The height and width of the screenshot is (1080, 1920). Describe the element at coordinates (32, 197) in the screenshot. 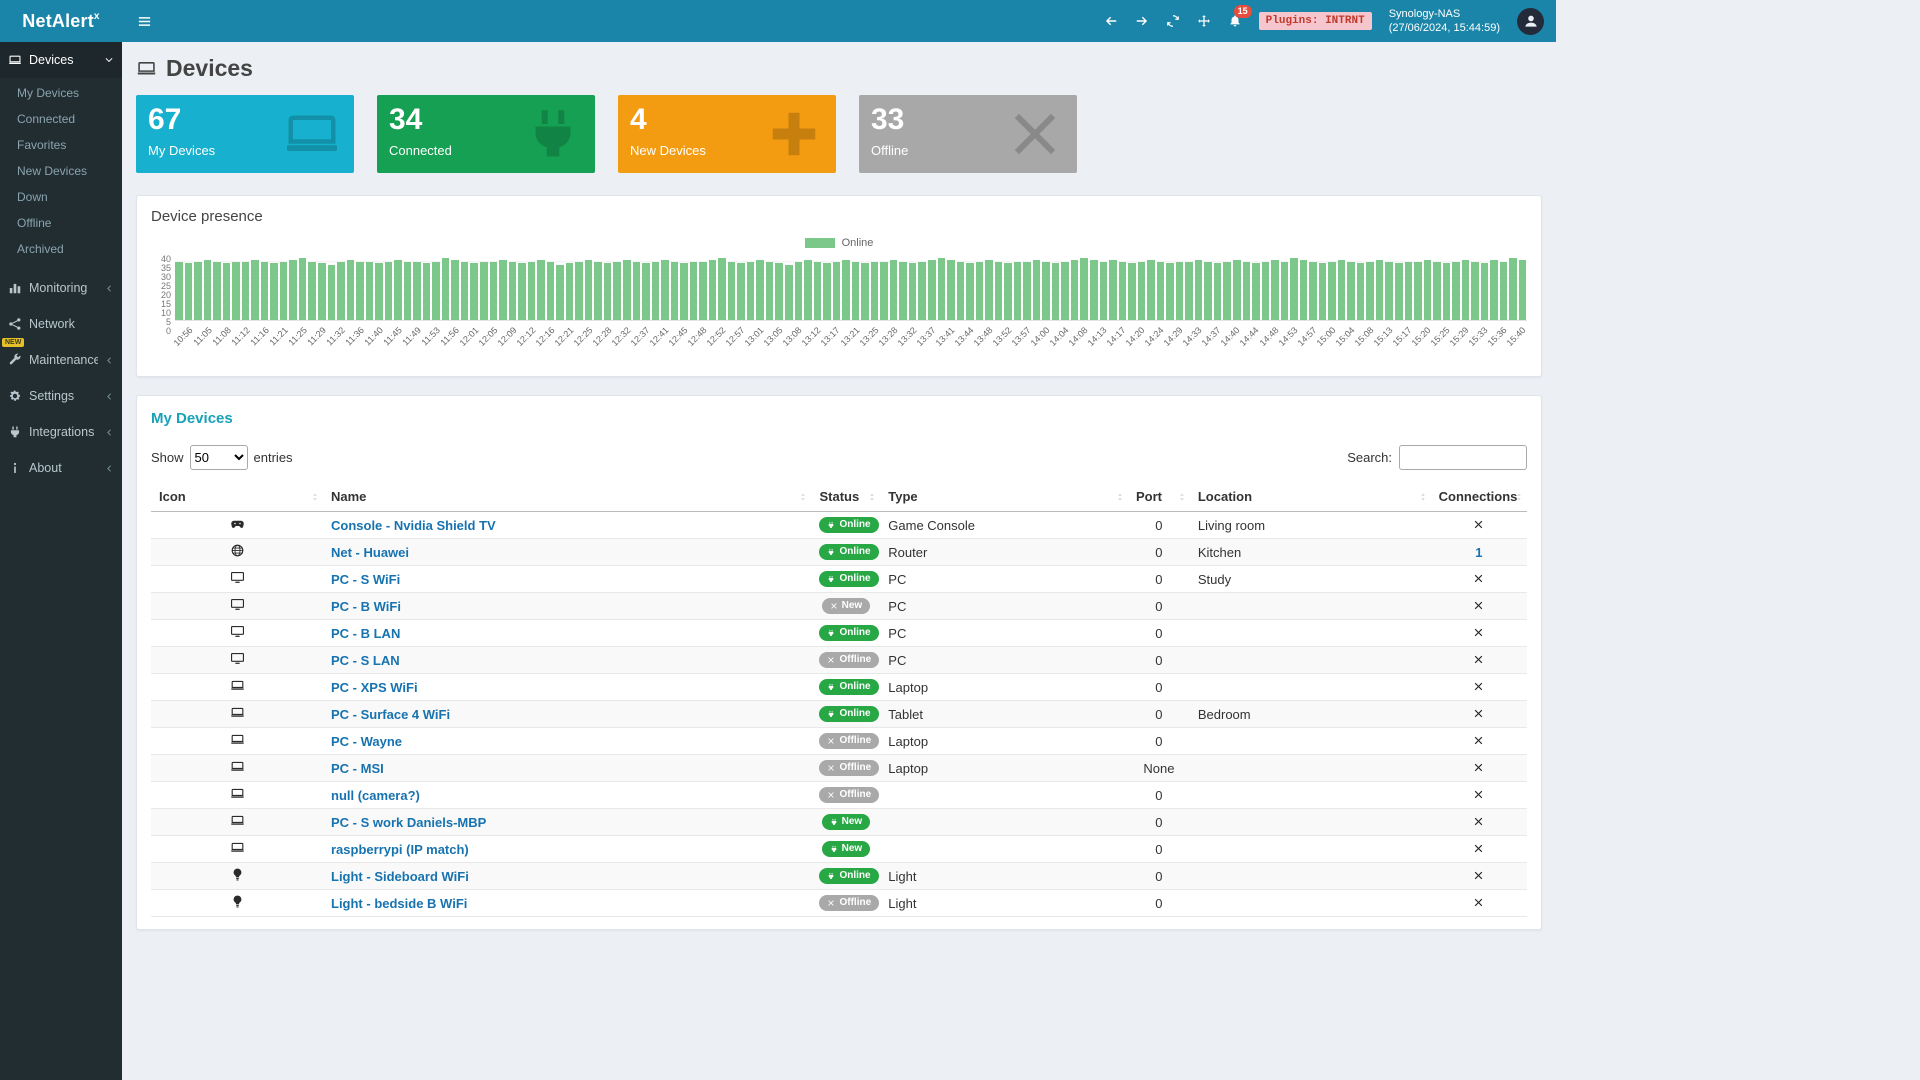

I see `sidebar-item-down: Down` at that location.